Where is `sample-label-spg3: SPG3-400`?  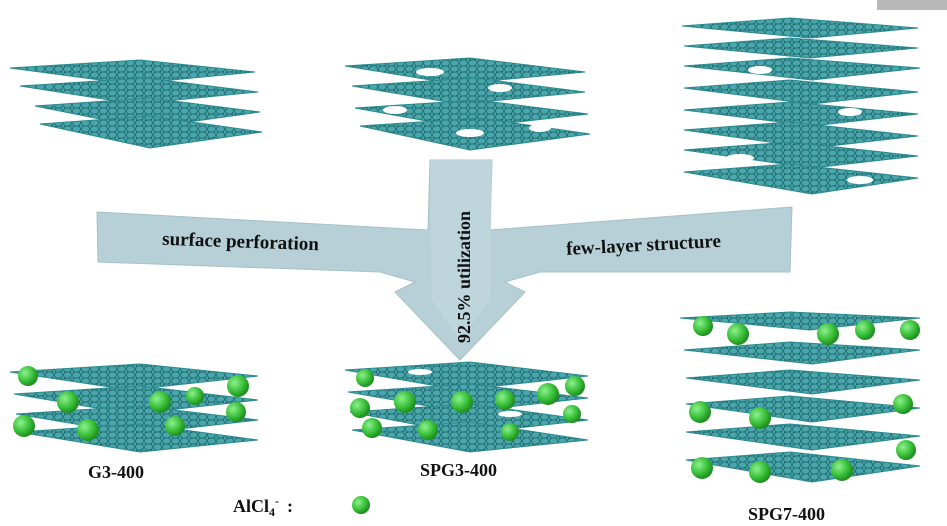
sample-label-spg3: SPG3-400 is located at coordinates (458, 470).